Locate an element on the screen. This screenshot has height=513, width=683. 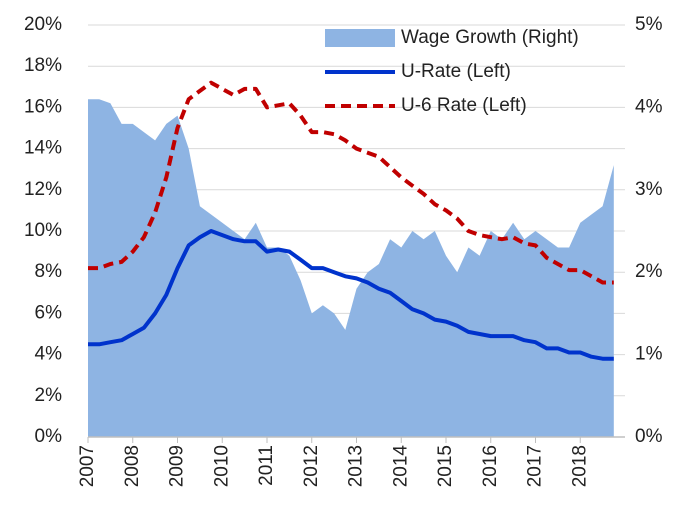
x-tick-label: 2014 is located at coordinates (400, 466).